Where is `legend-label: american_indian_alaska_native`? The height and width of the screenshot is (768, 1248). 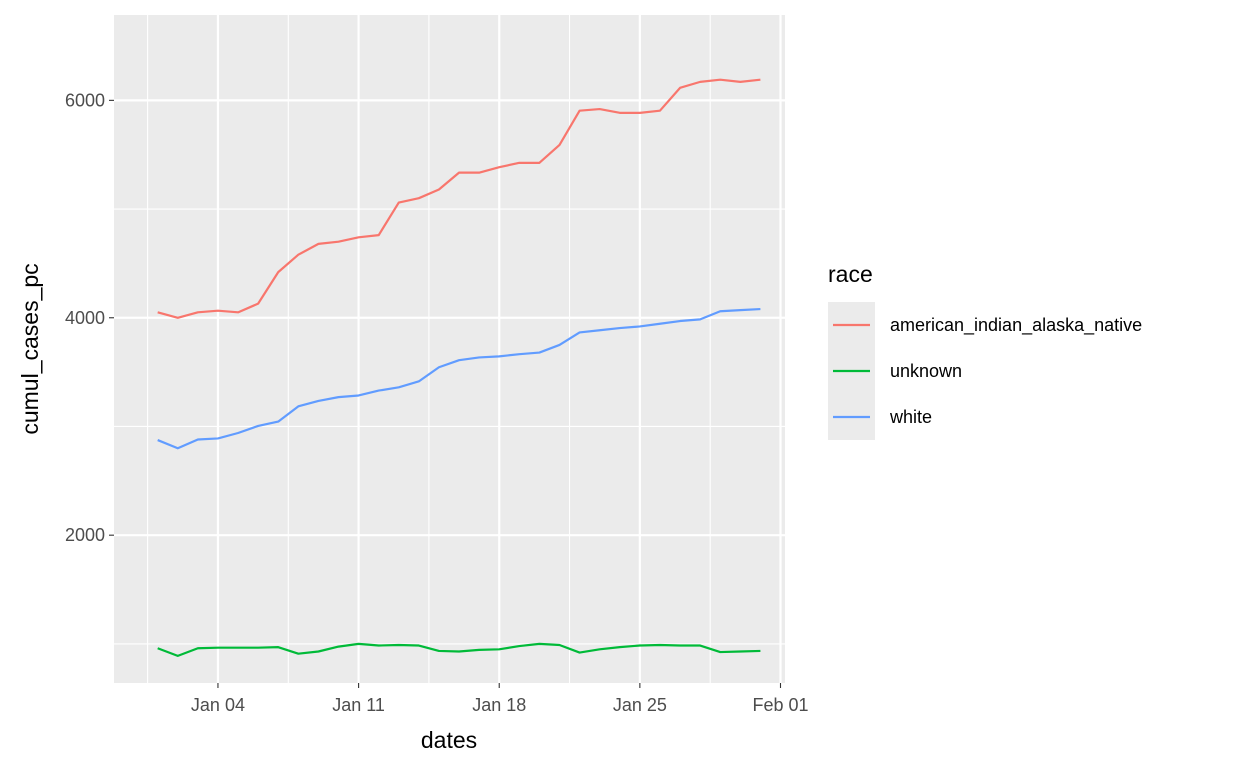
legend-label: american_indian_alaska_native is located at coordinates (1016, 325).